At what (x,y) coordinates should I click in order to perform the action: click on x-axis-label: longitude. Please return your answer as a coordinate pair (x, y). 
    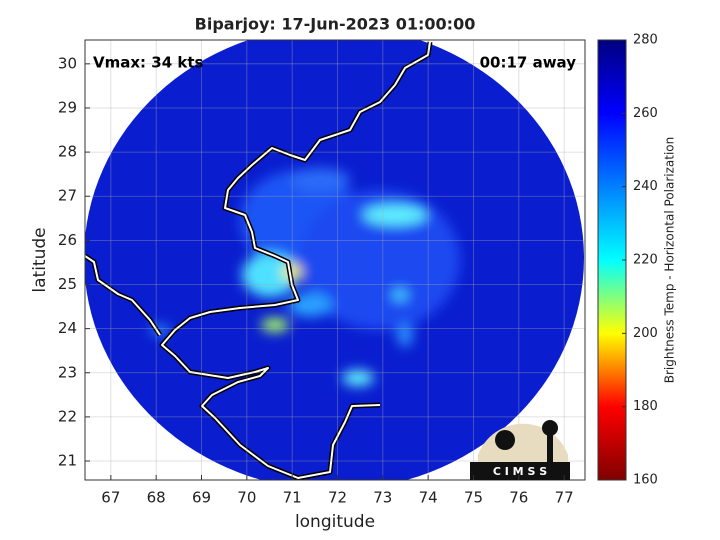
    Looking at the image, I should click on (335, 522).